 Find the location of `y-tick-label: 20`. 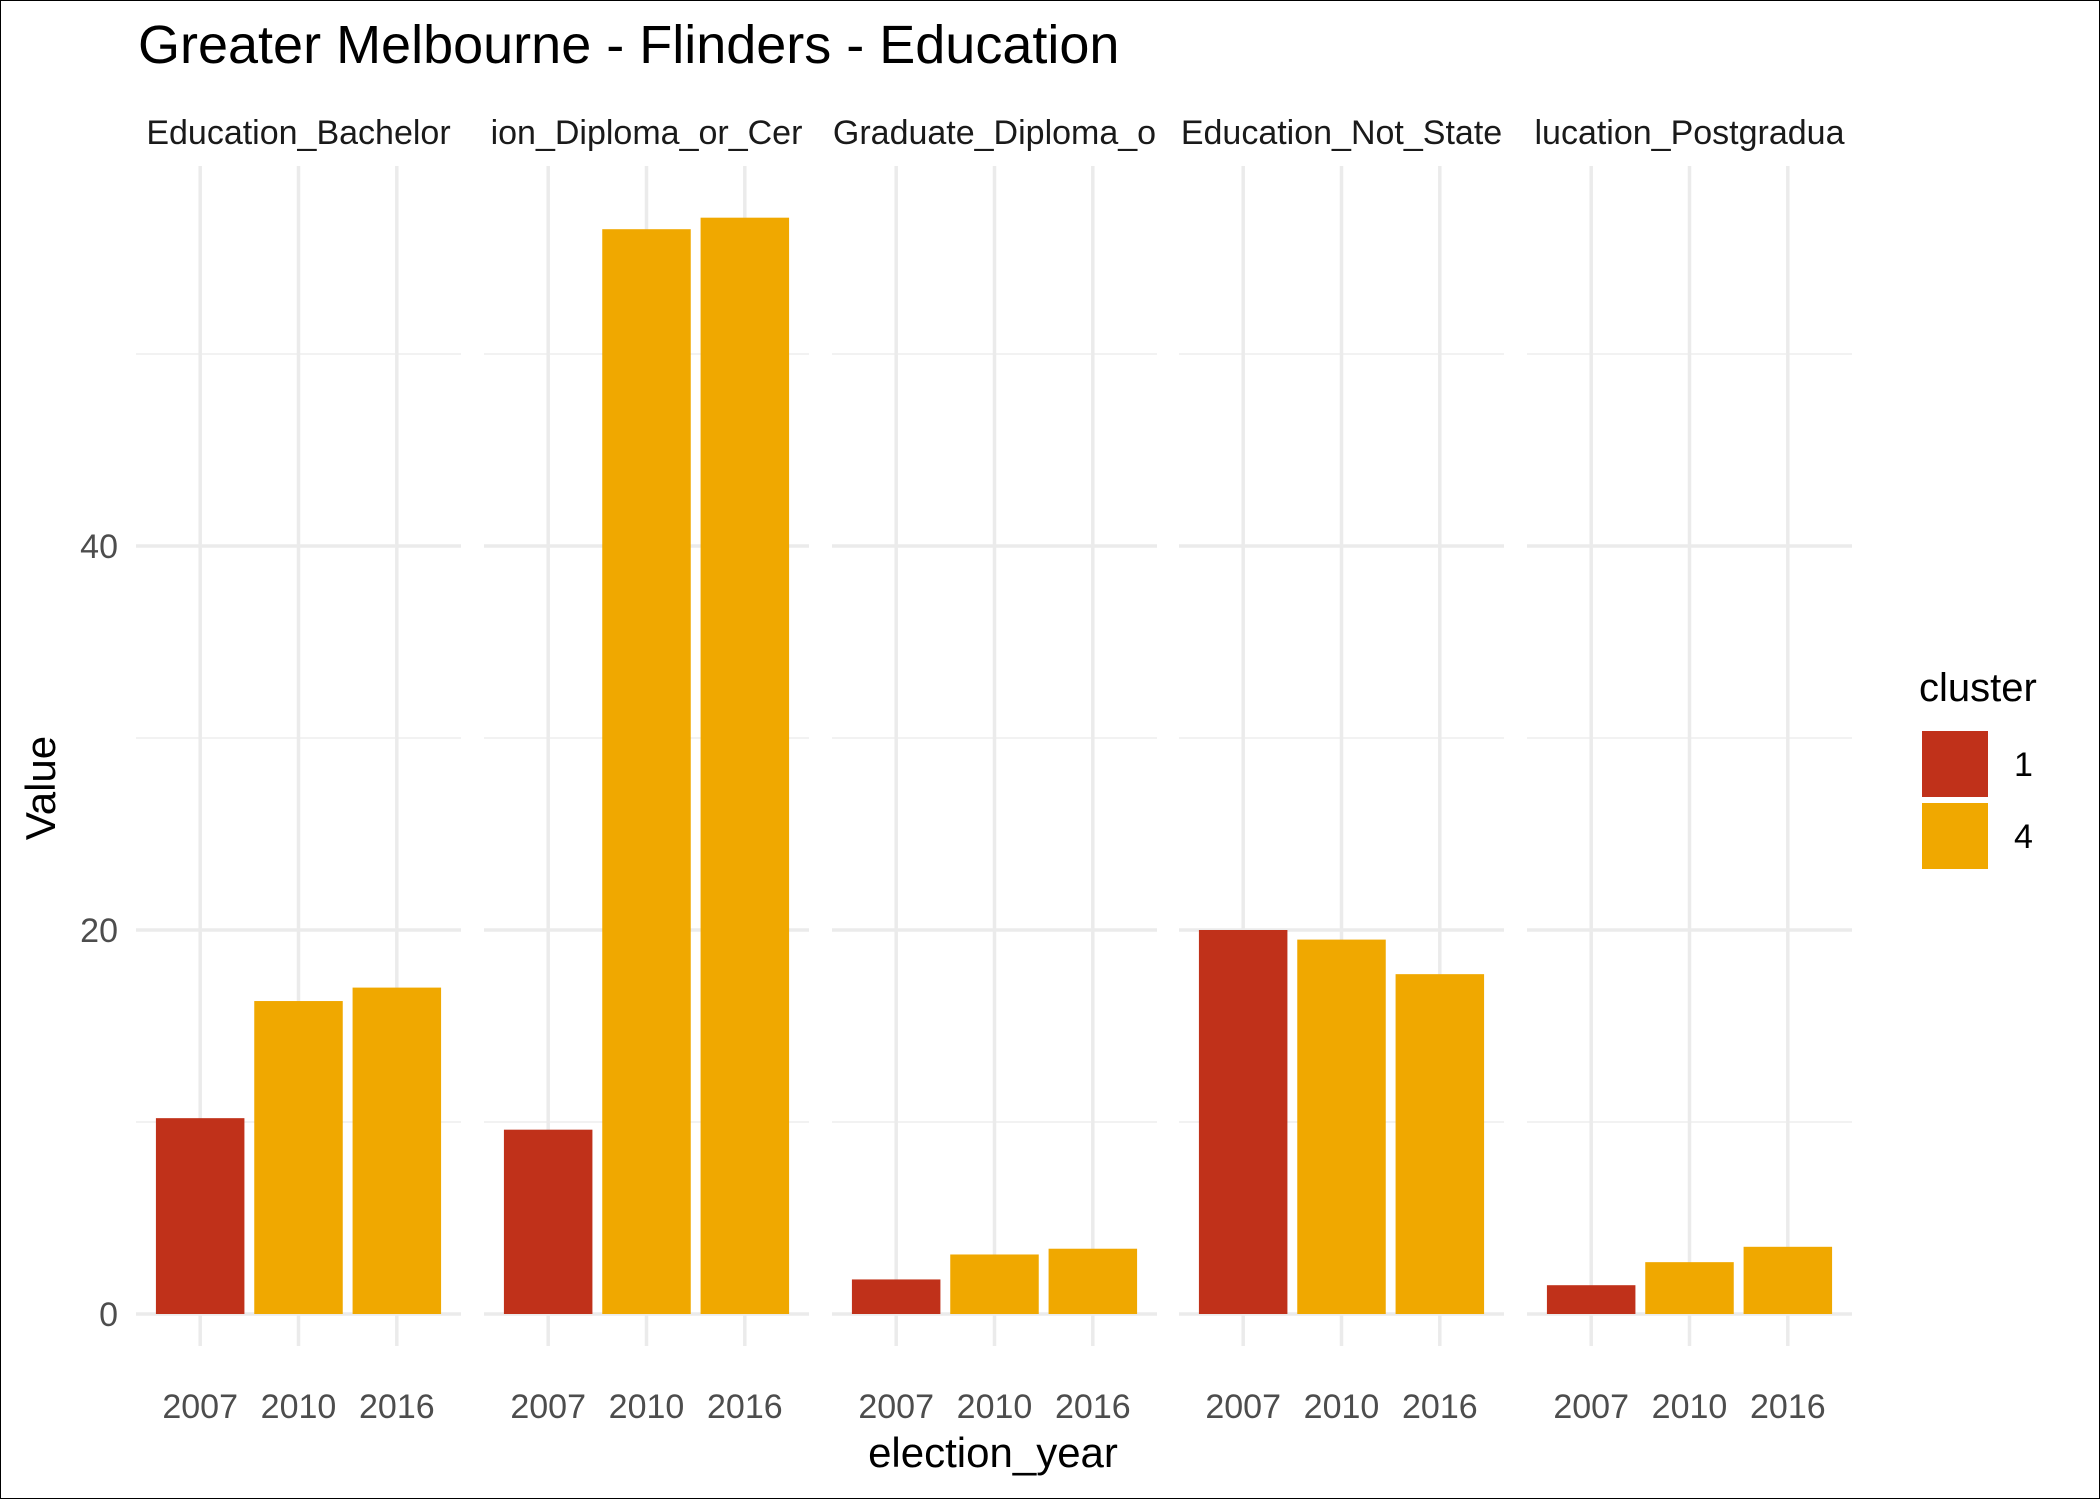

y-tick-label: 20 is located at coordinates (99, 931).